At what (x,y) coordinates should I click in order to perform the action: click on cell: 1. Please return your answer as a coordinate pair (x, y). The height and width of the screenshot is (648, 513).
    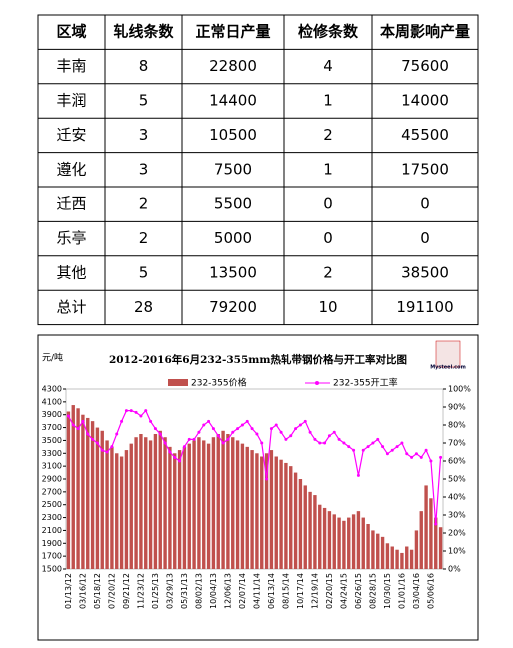
    Looking at the image, I should click on (328, 101).